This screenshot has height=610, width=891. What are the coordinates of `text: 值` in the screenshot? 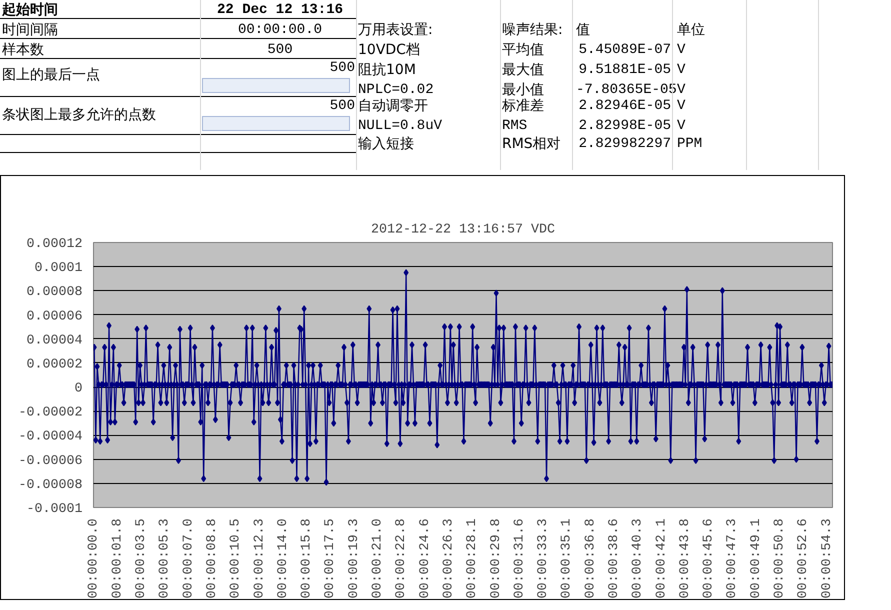 It's located at (583, 30).